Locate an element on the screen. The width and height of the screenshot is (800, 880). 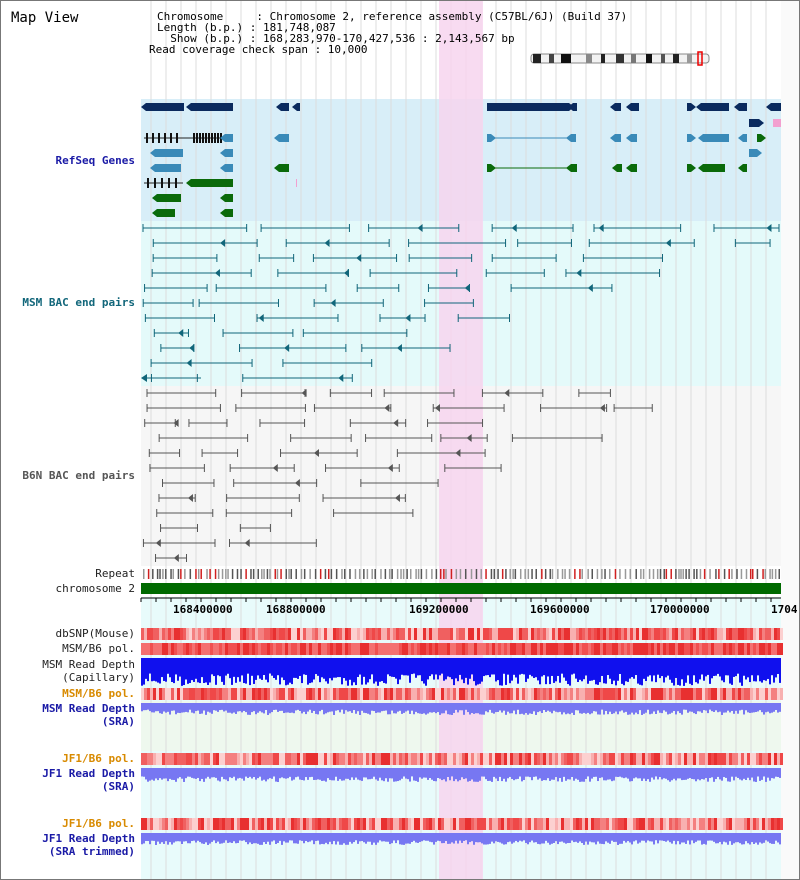
exon-mark is located at coordinates (194, 138).